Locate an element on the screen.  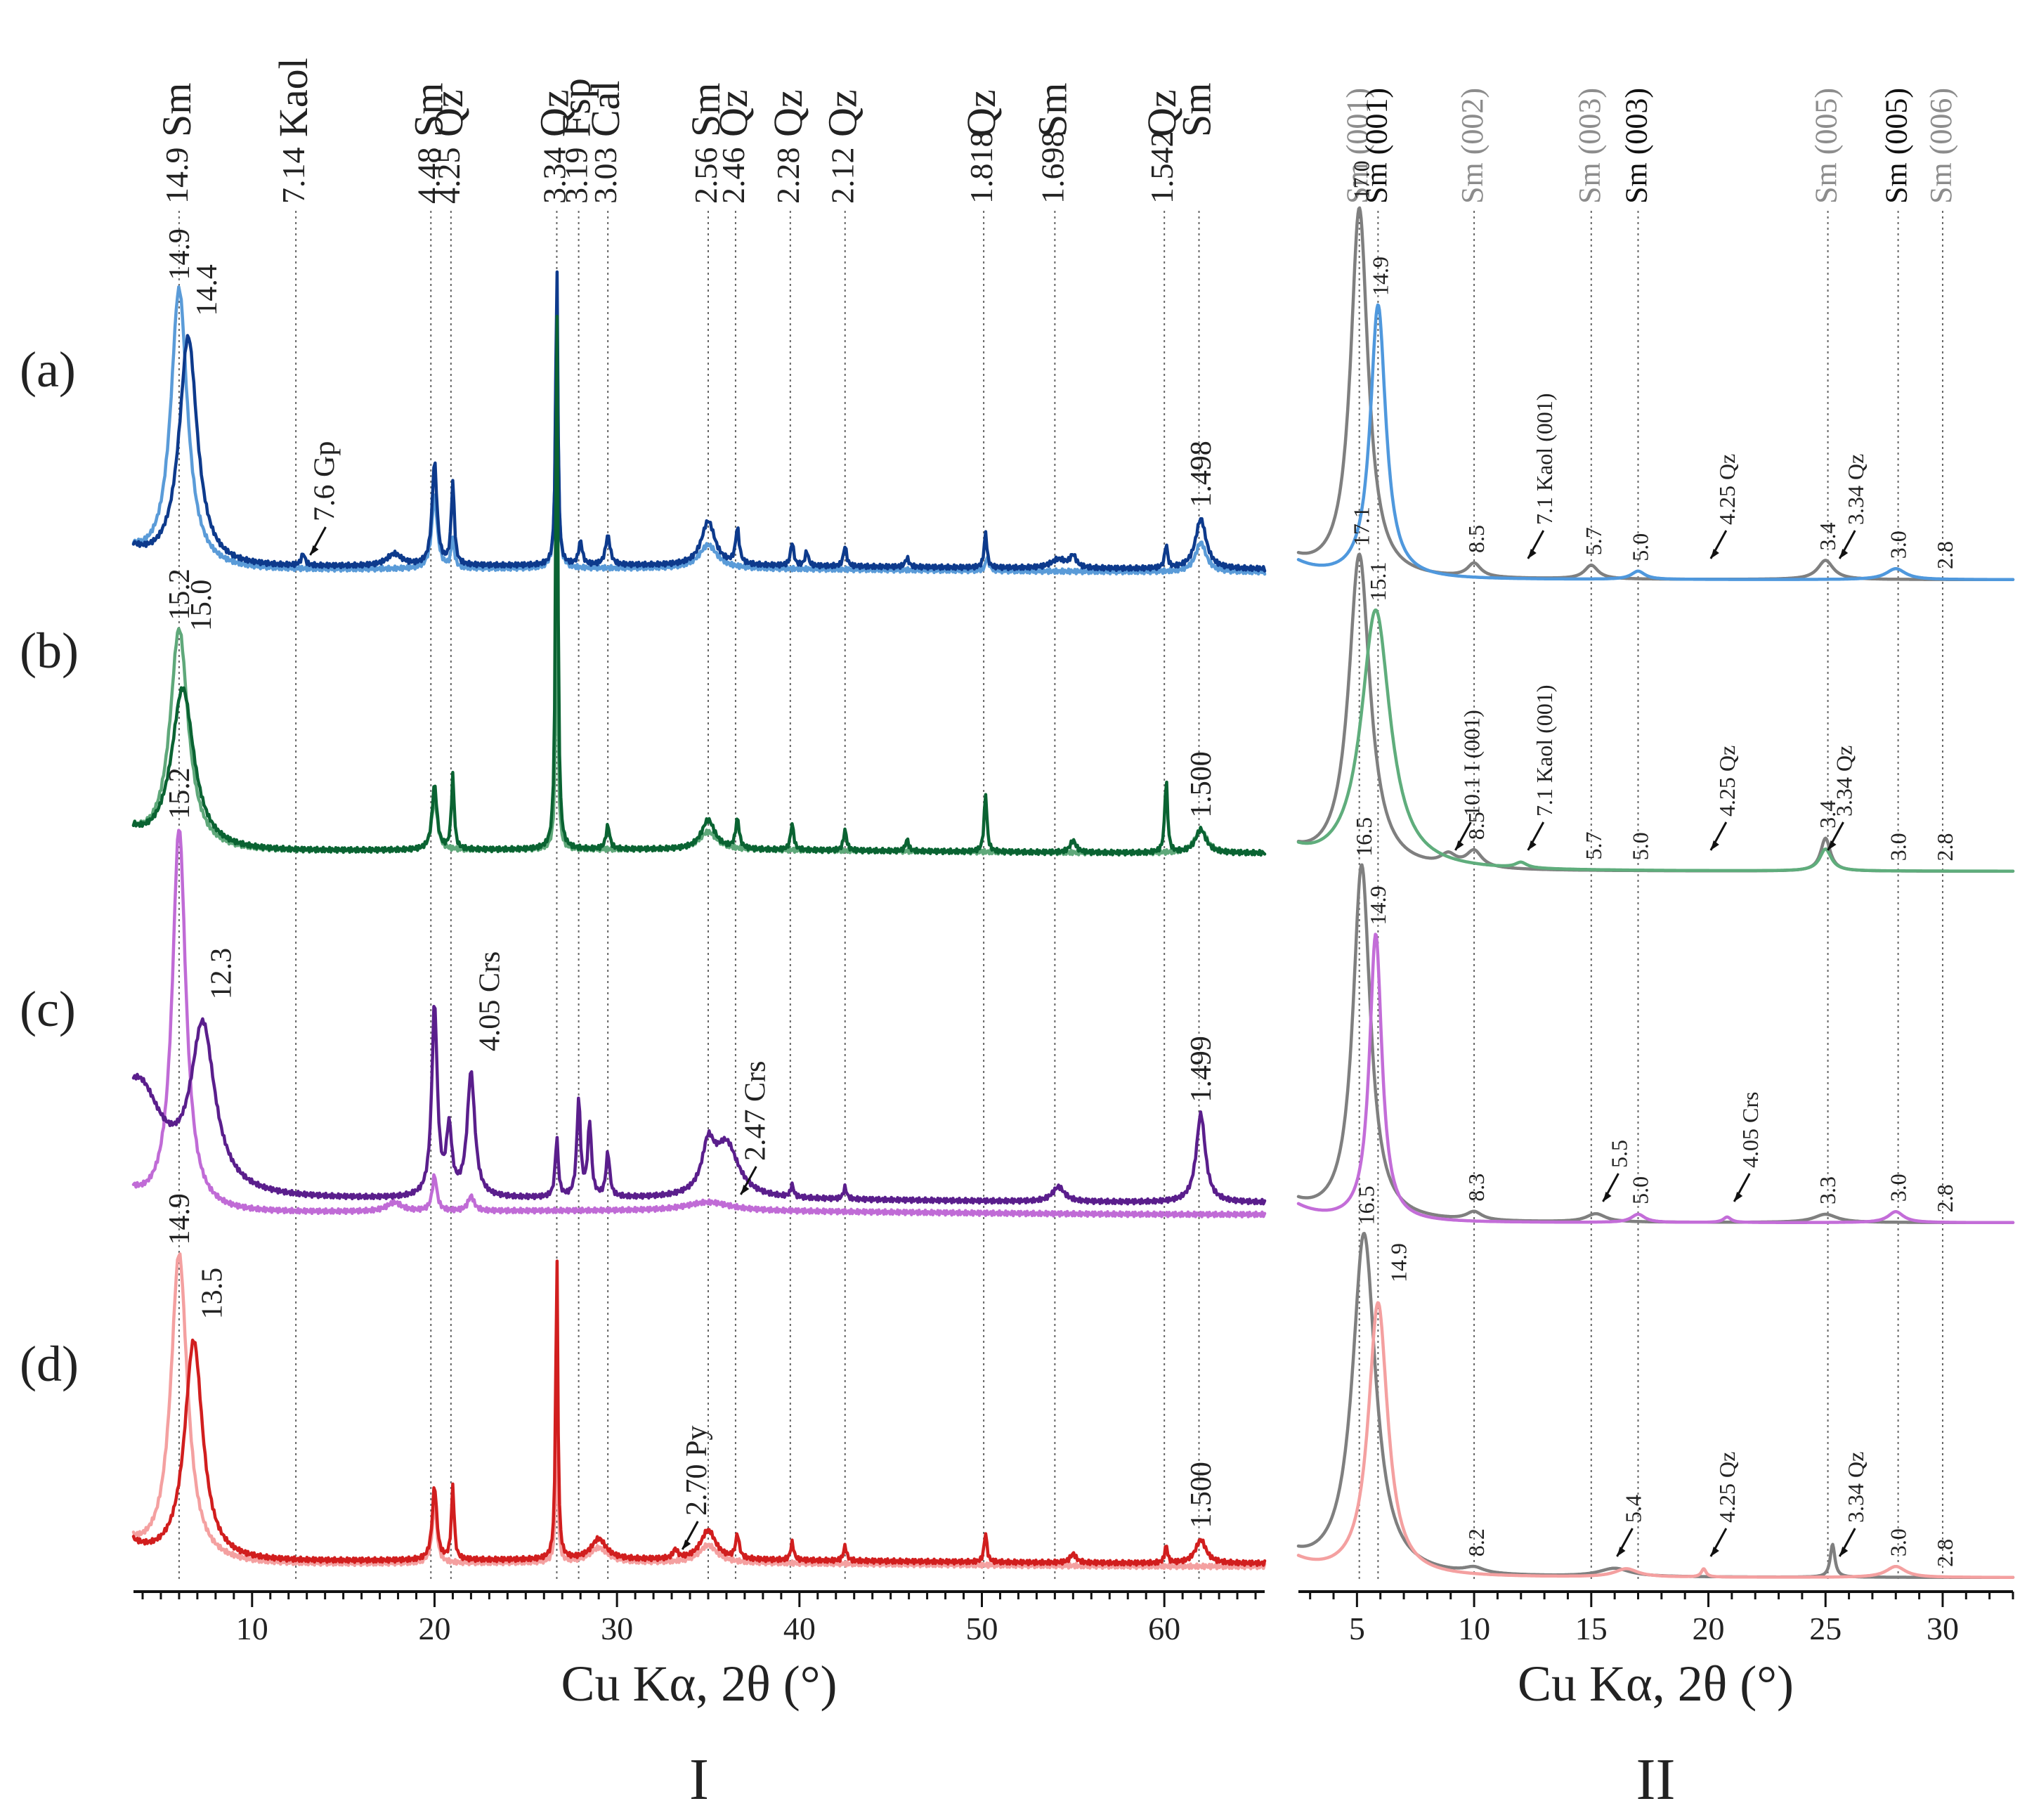
trace-c-light is located at coordinates (699, 1023).